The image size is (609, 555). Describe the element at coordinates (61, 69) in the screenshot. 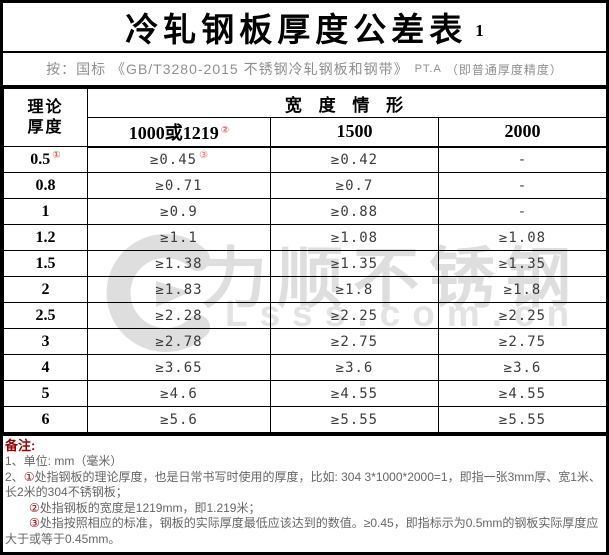

I see `subtitle-prefix: 按：` at that location.